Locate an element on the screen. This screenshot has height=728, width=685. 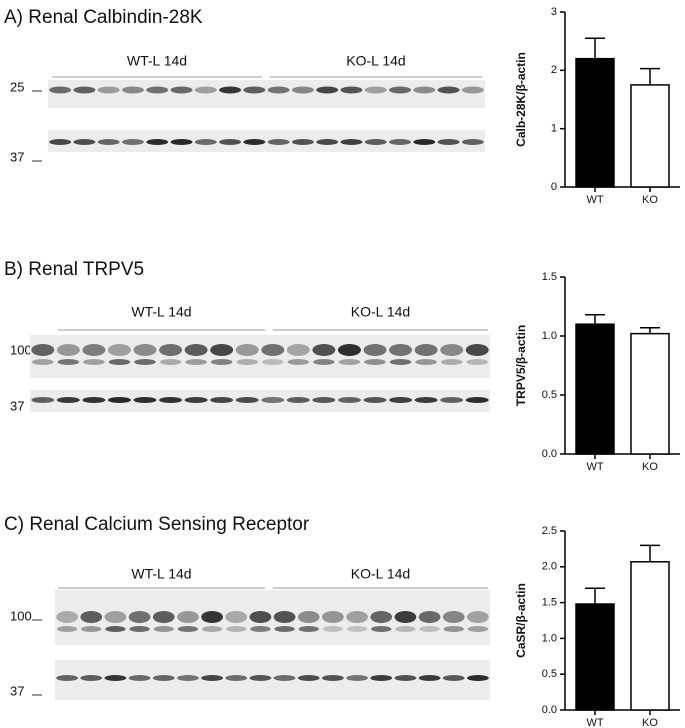
size-marker: 37 is located at coordinates (17, 405).